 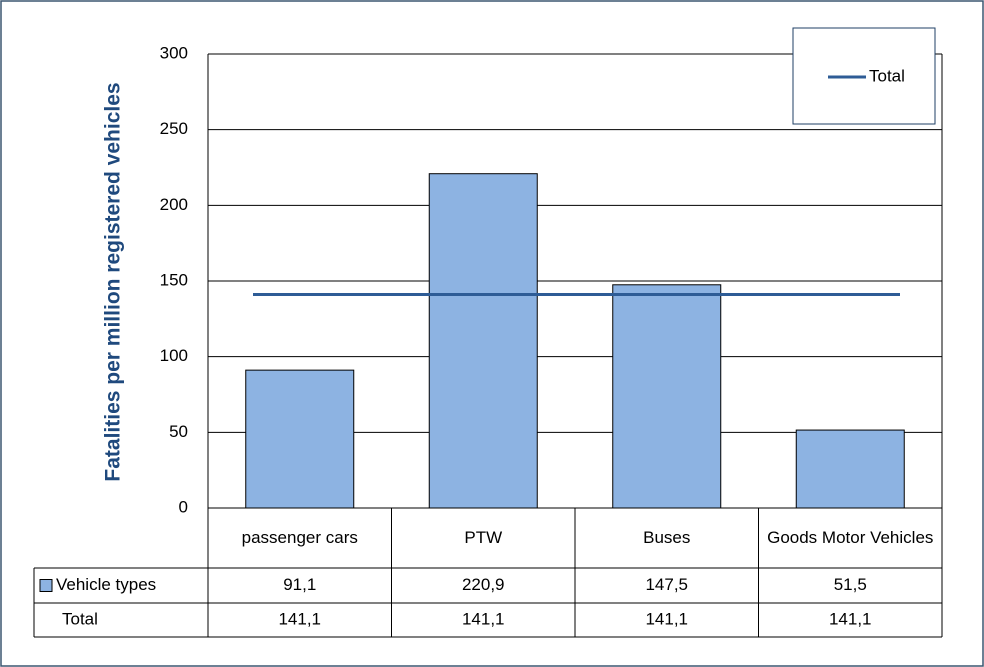 I want to click on cell-text: passenger cars, so click(x=299, y=537).